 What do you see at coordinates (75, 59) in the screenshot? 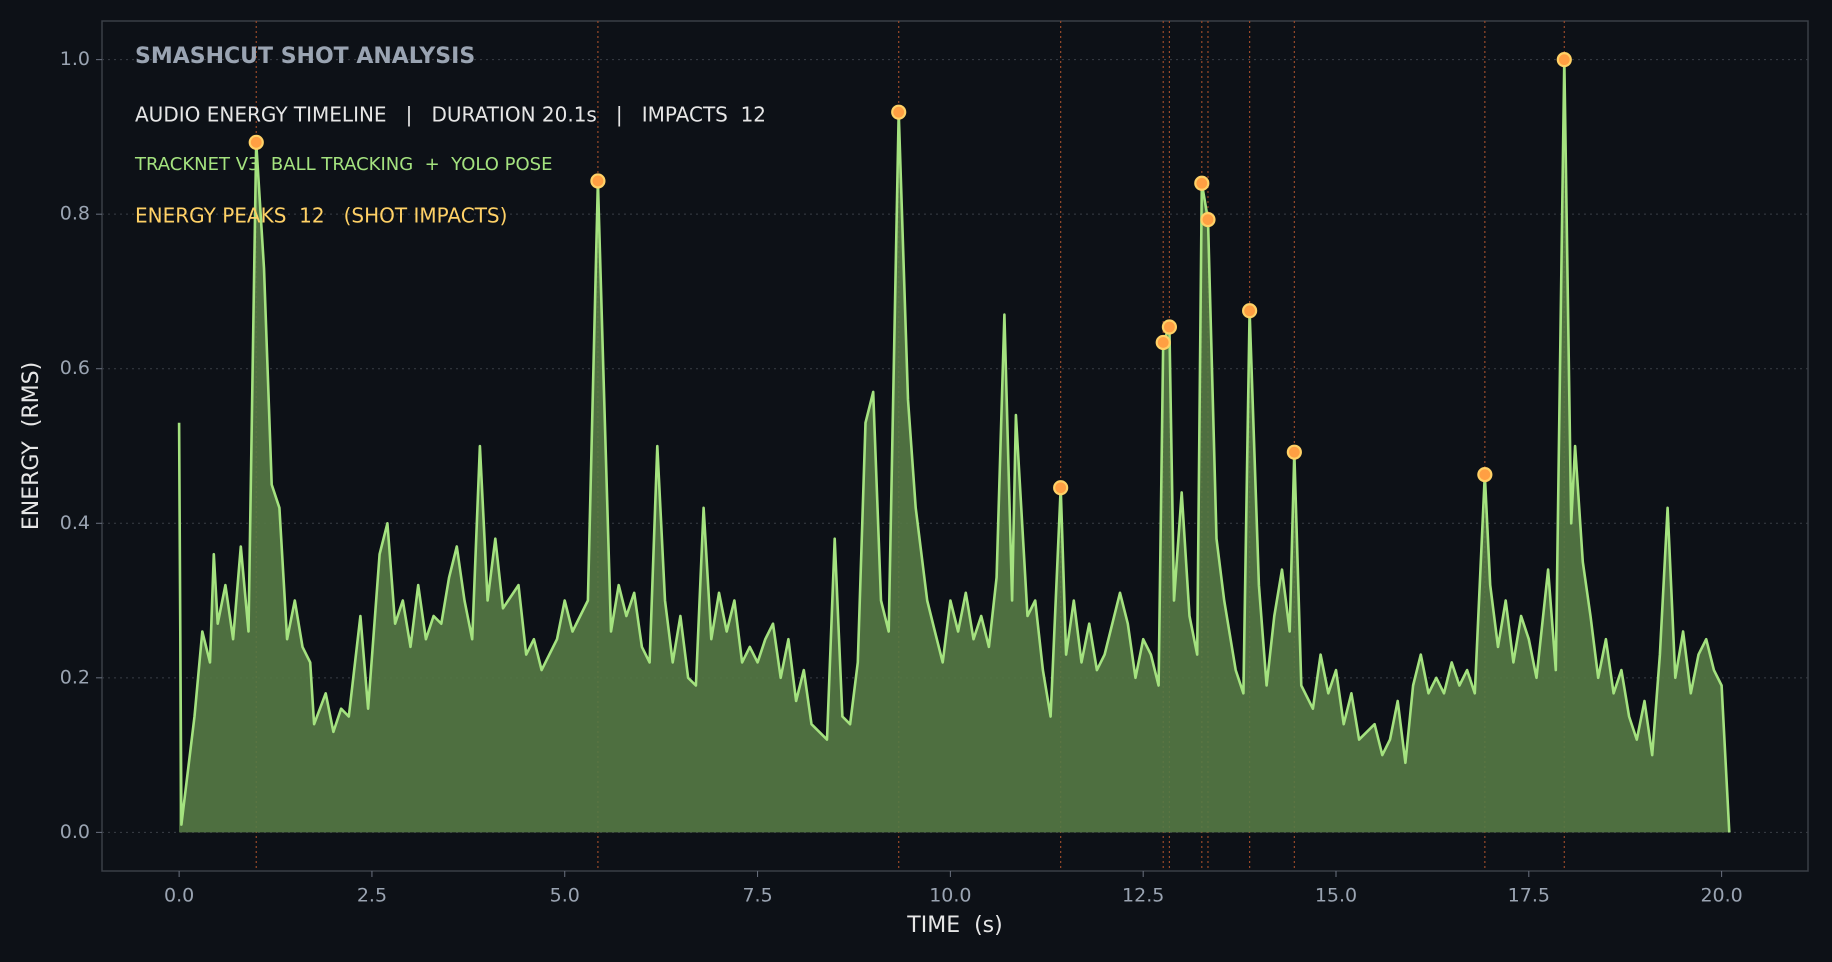
I see `y-tick-label: 1.0` at bounding box center [75, 59].